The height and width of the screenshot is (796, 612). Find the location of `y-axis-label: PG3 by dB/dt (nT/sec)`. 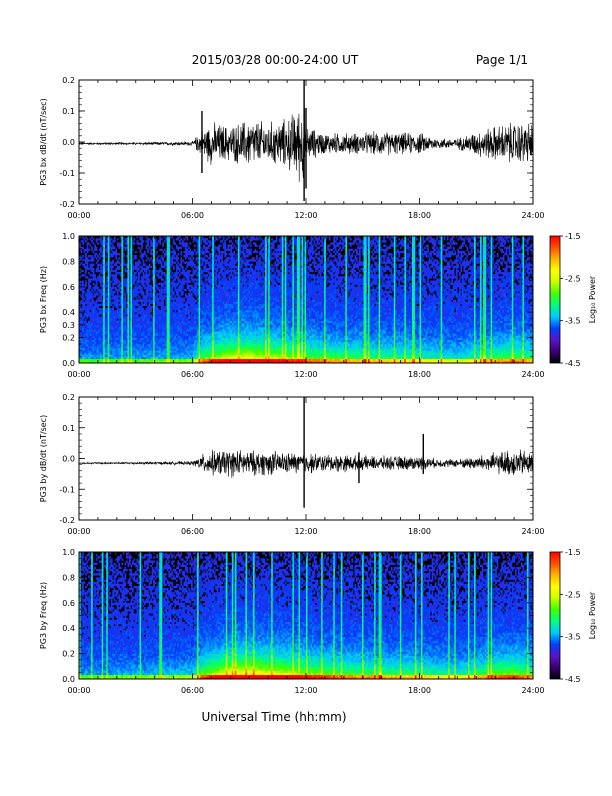

y-axis-label: PG3 by dB/dt (nT/sec) is located at coordinates (43, 458).